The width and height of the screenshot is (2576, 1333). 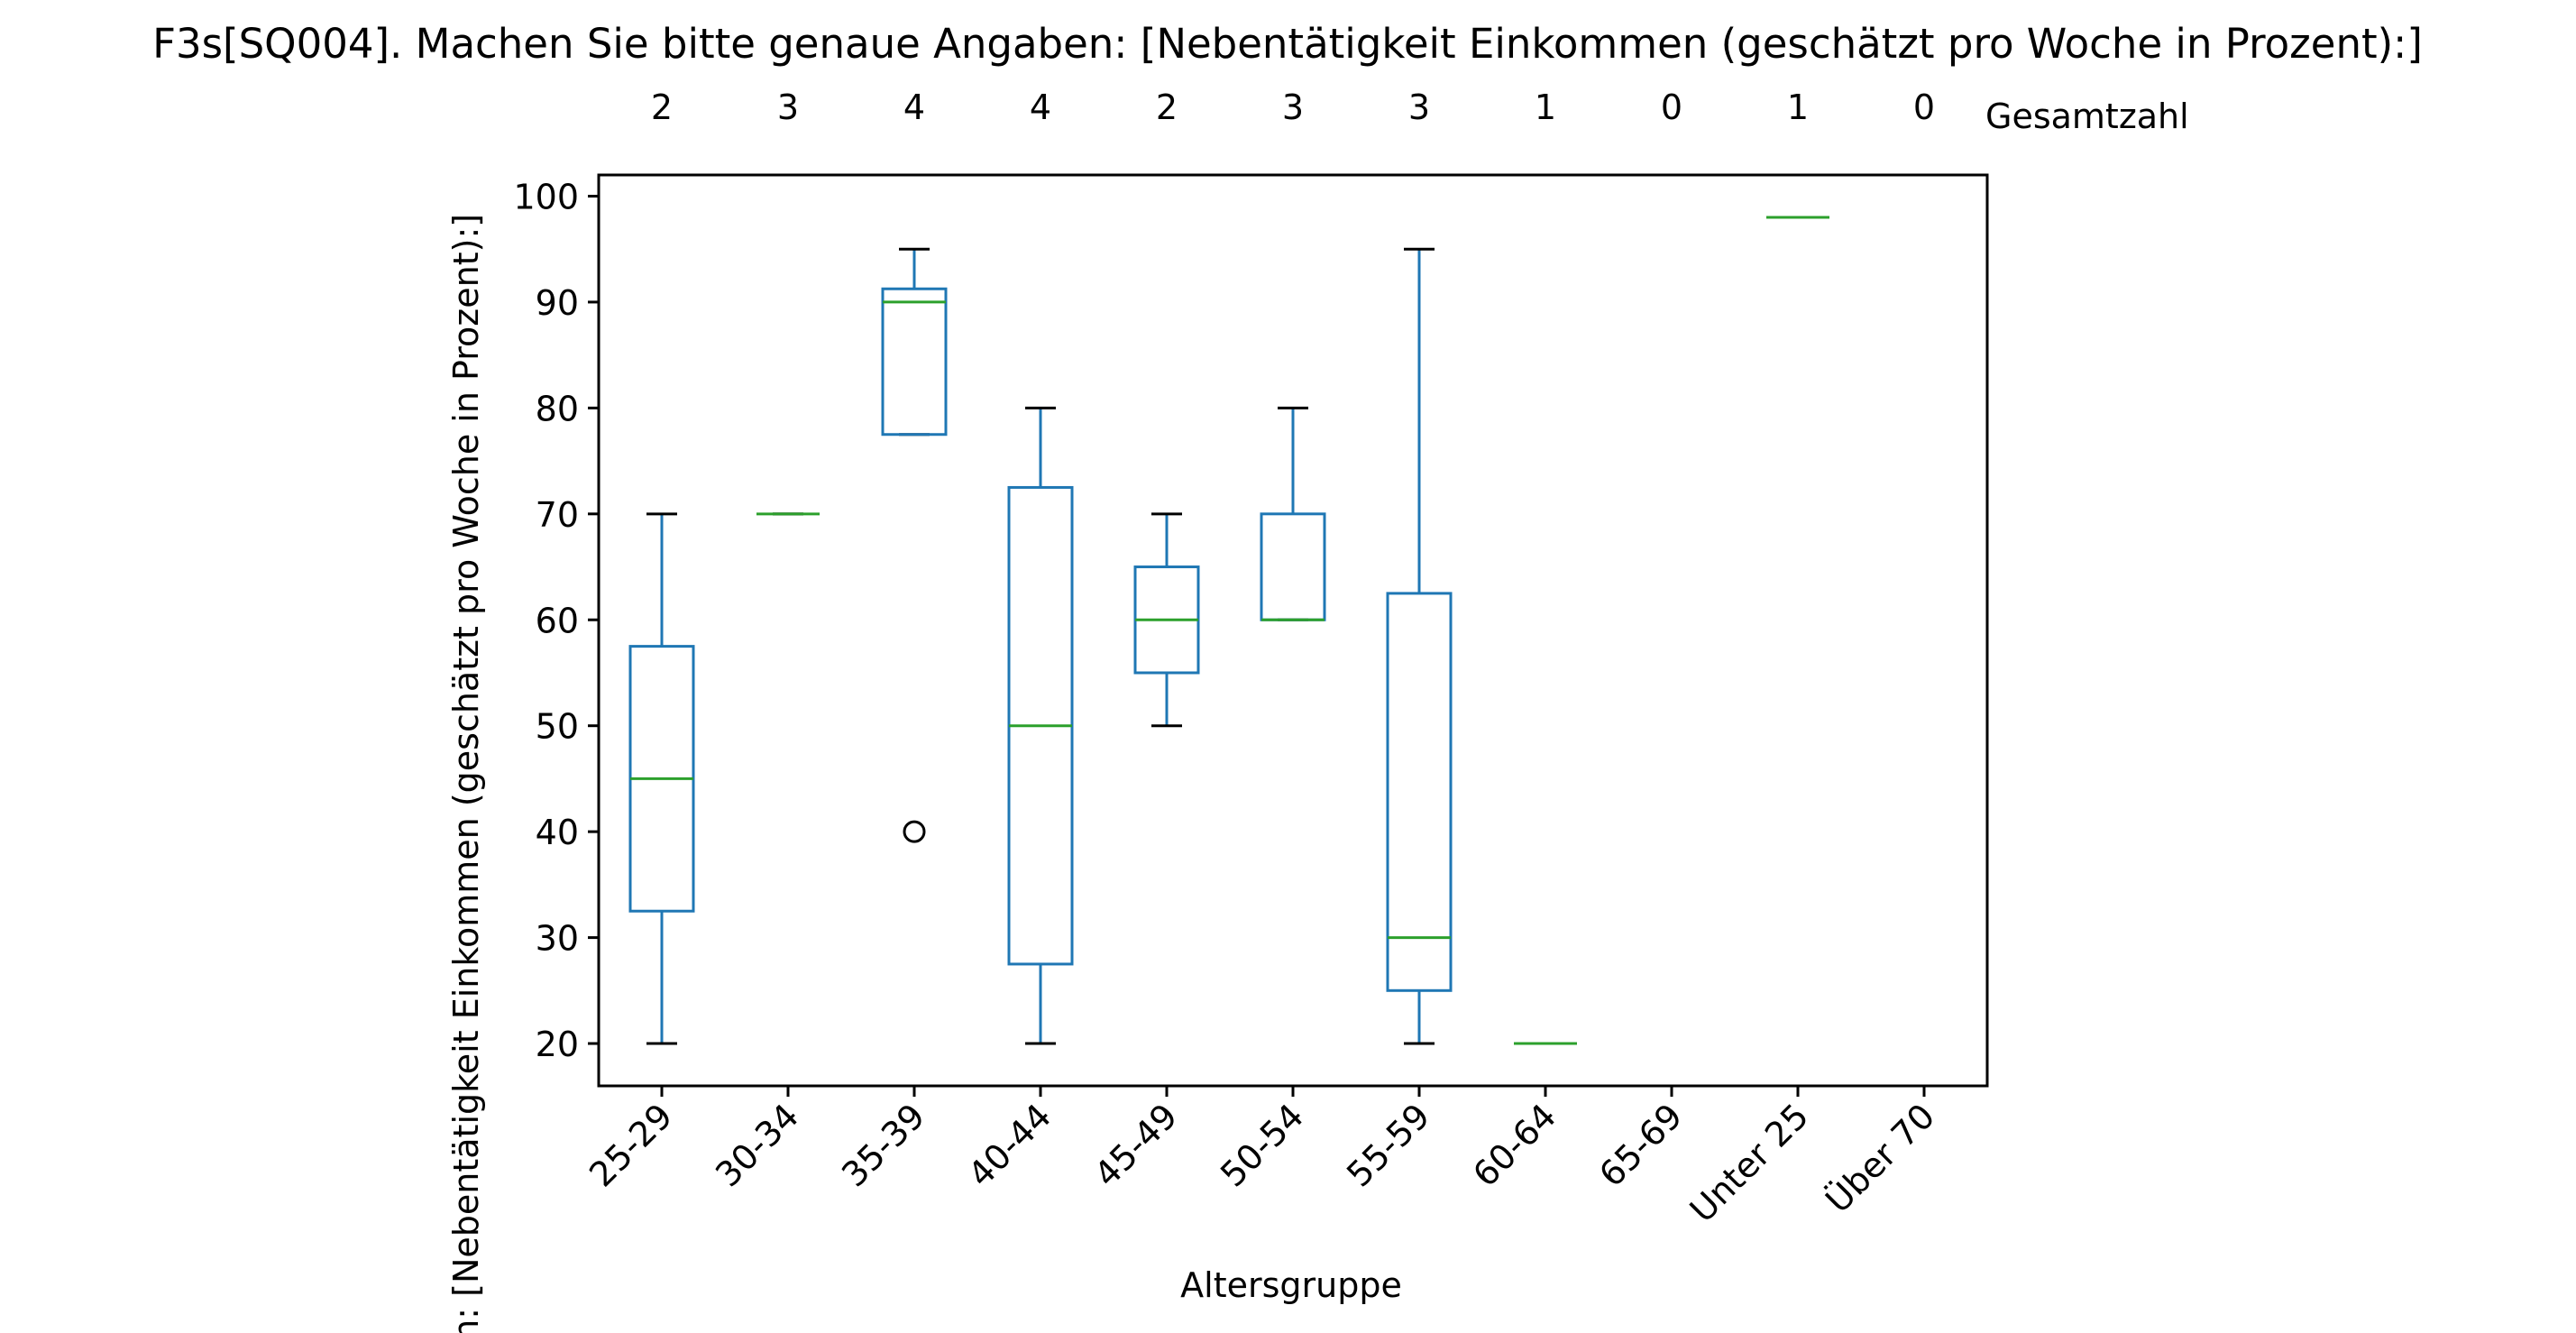 What do you see at coordinates (1135, 1145) in the screenshot?
I see `x-tick-label: 45-49` at bounding box center [1135, 1145].